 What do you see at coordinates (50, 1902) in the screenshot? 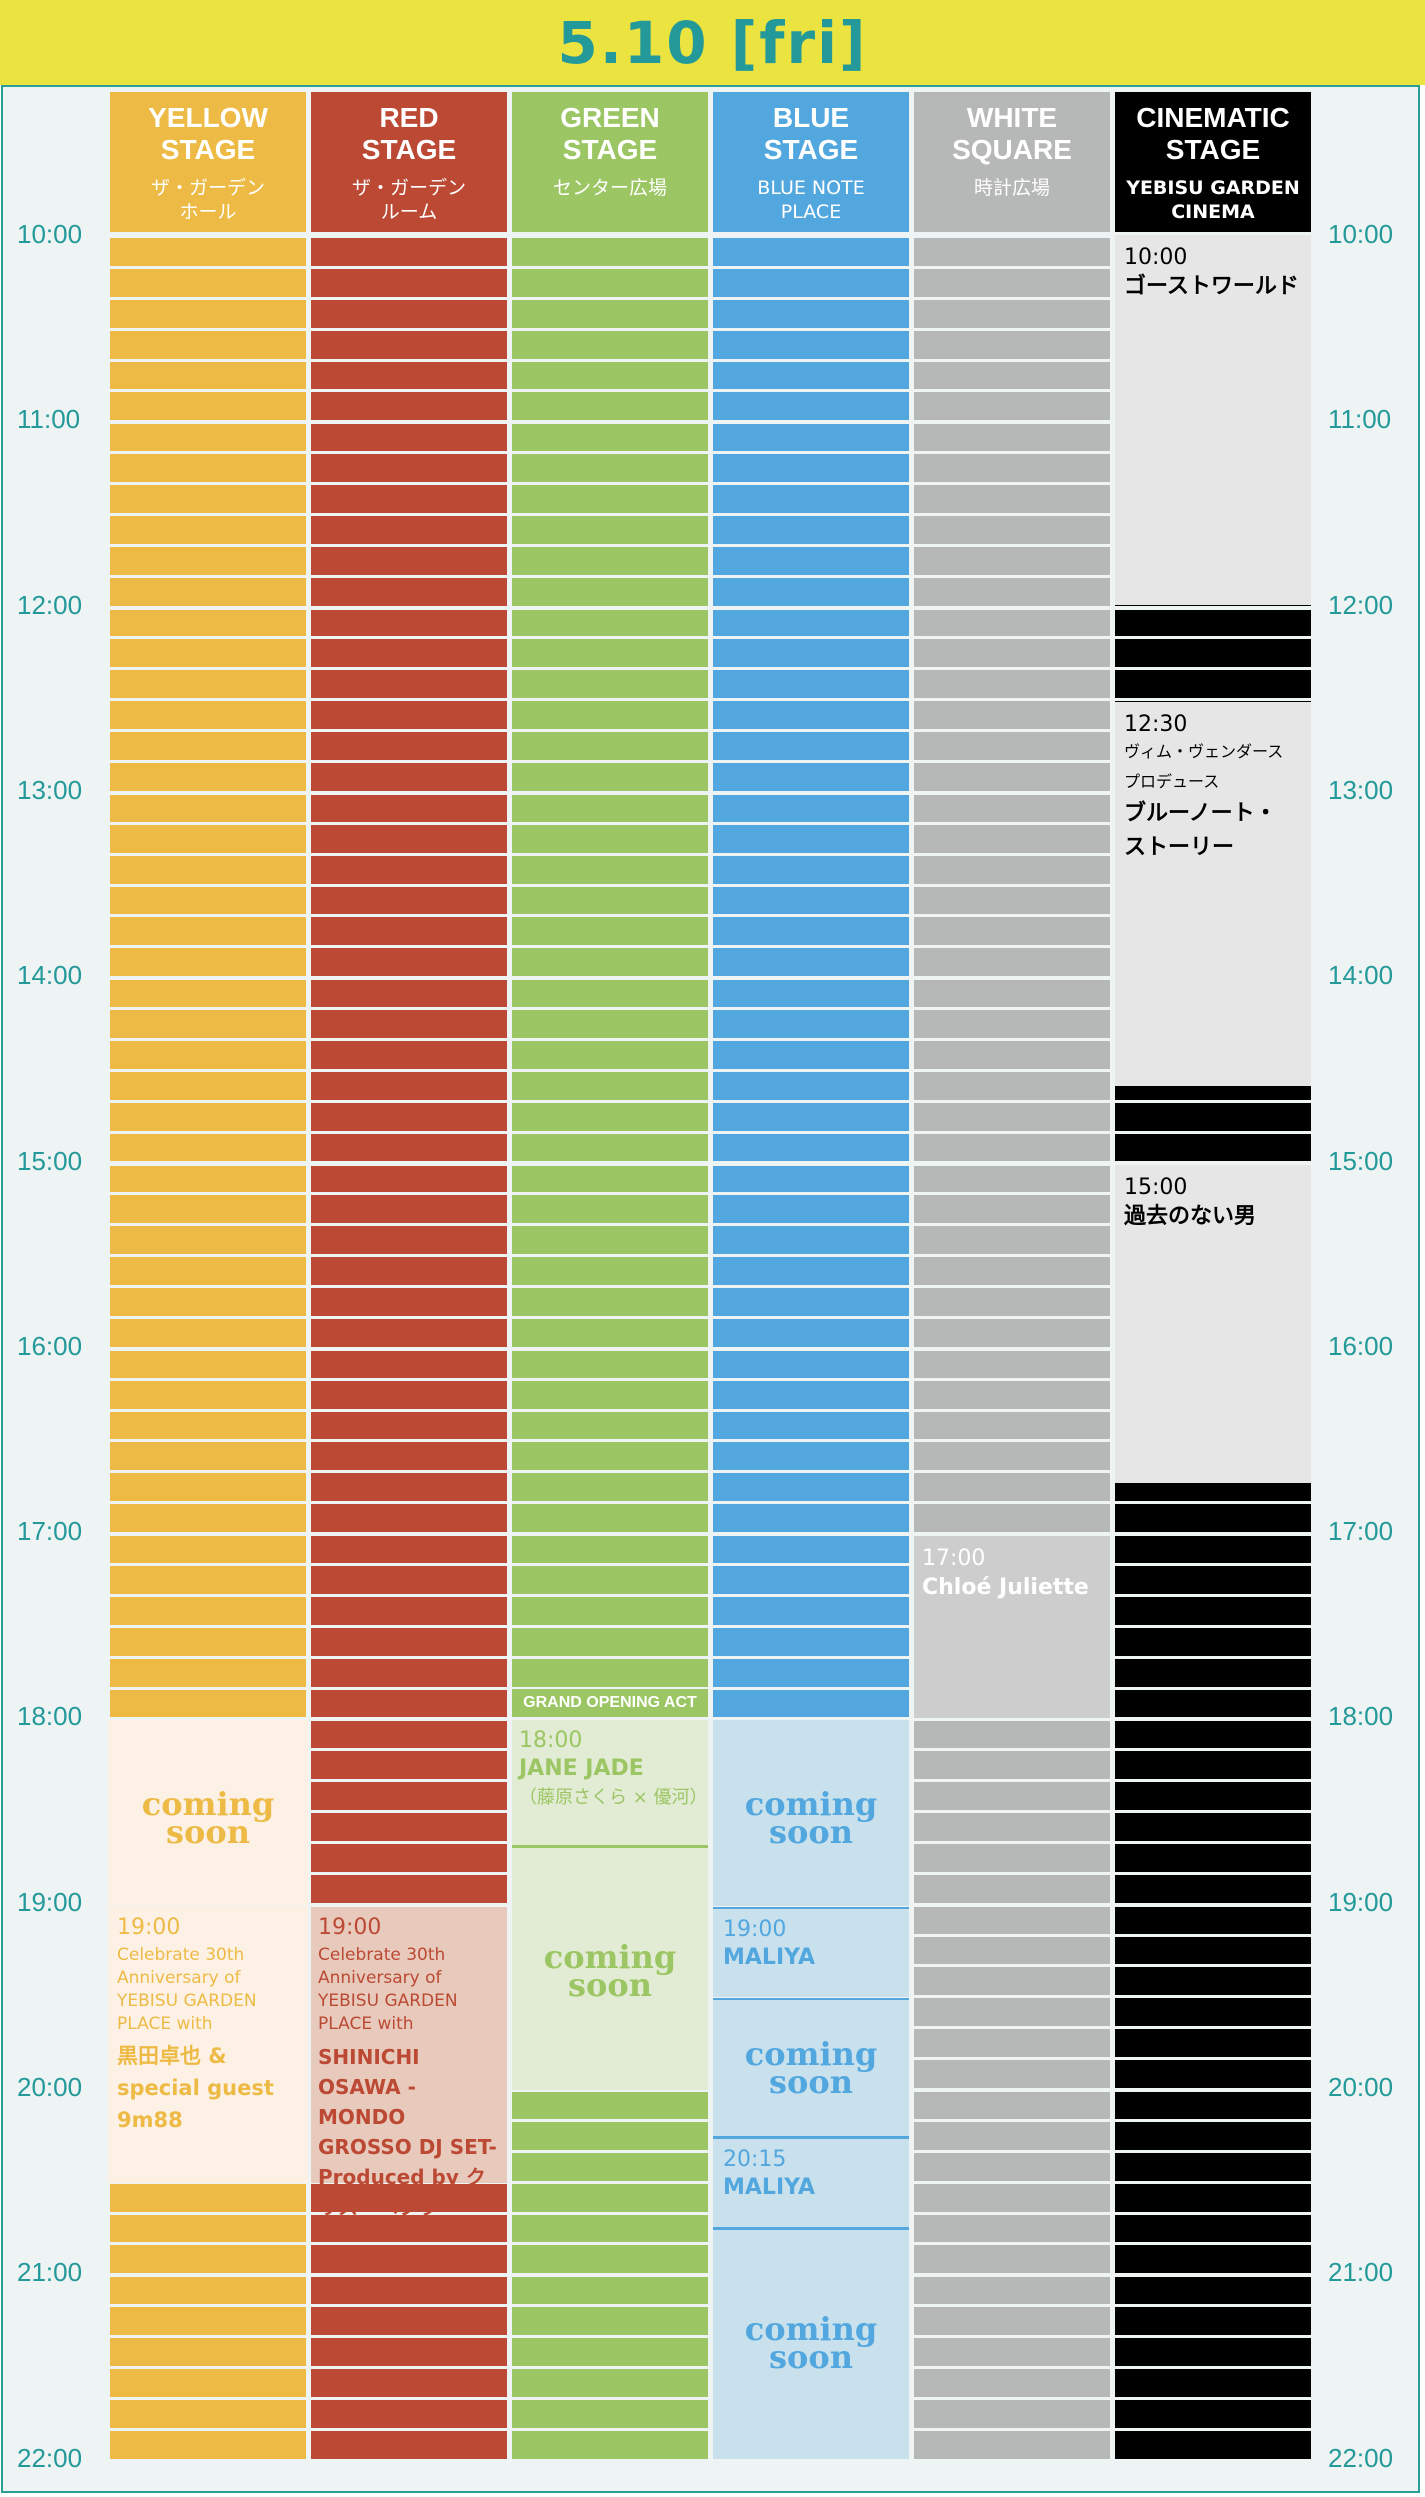
I see `time-label: 19:00` at bounding box center [50, 1902].